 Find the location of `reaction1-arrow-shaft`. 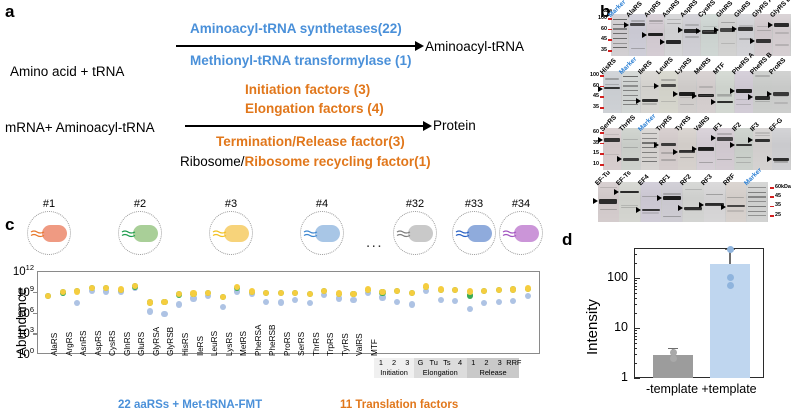

reaction1-arrow-shaft is located at coordinates (296, 46).